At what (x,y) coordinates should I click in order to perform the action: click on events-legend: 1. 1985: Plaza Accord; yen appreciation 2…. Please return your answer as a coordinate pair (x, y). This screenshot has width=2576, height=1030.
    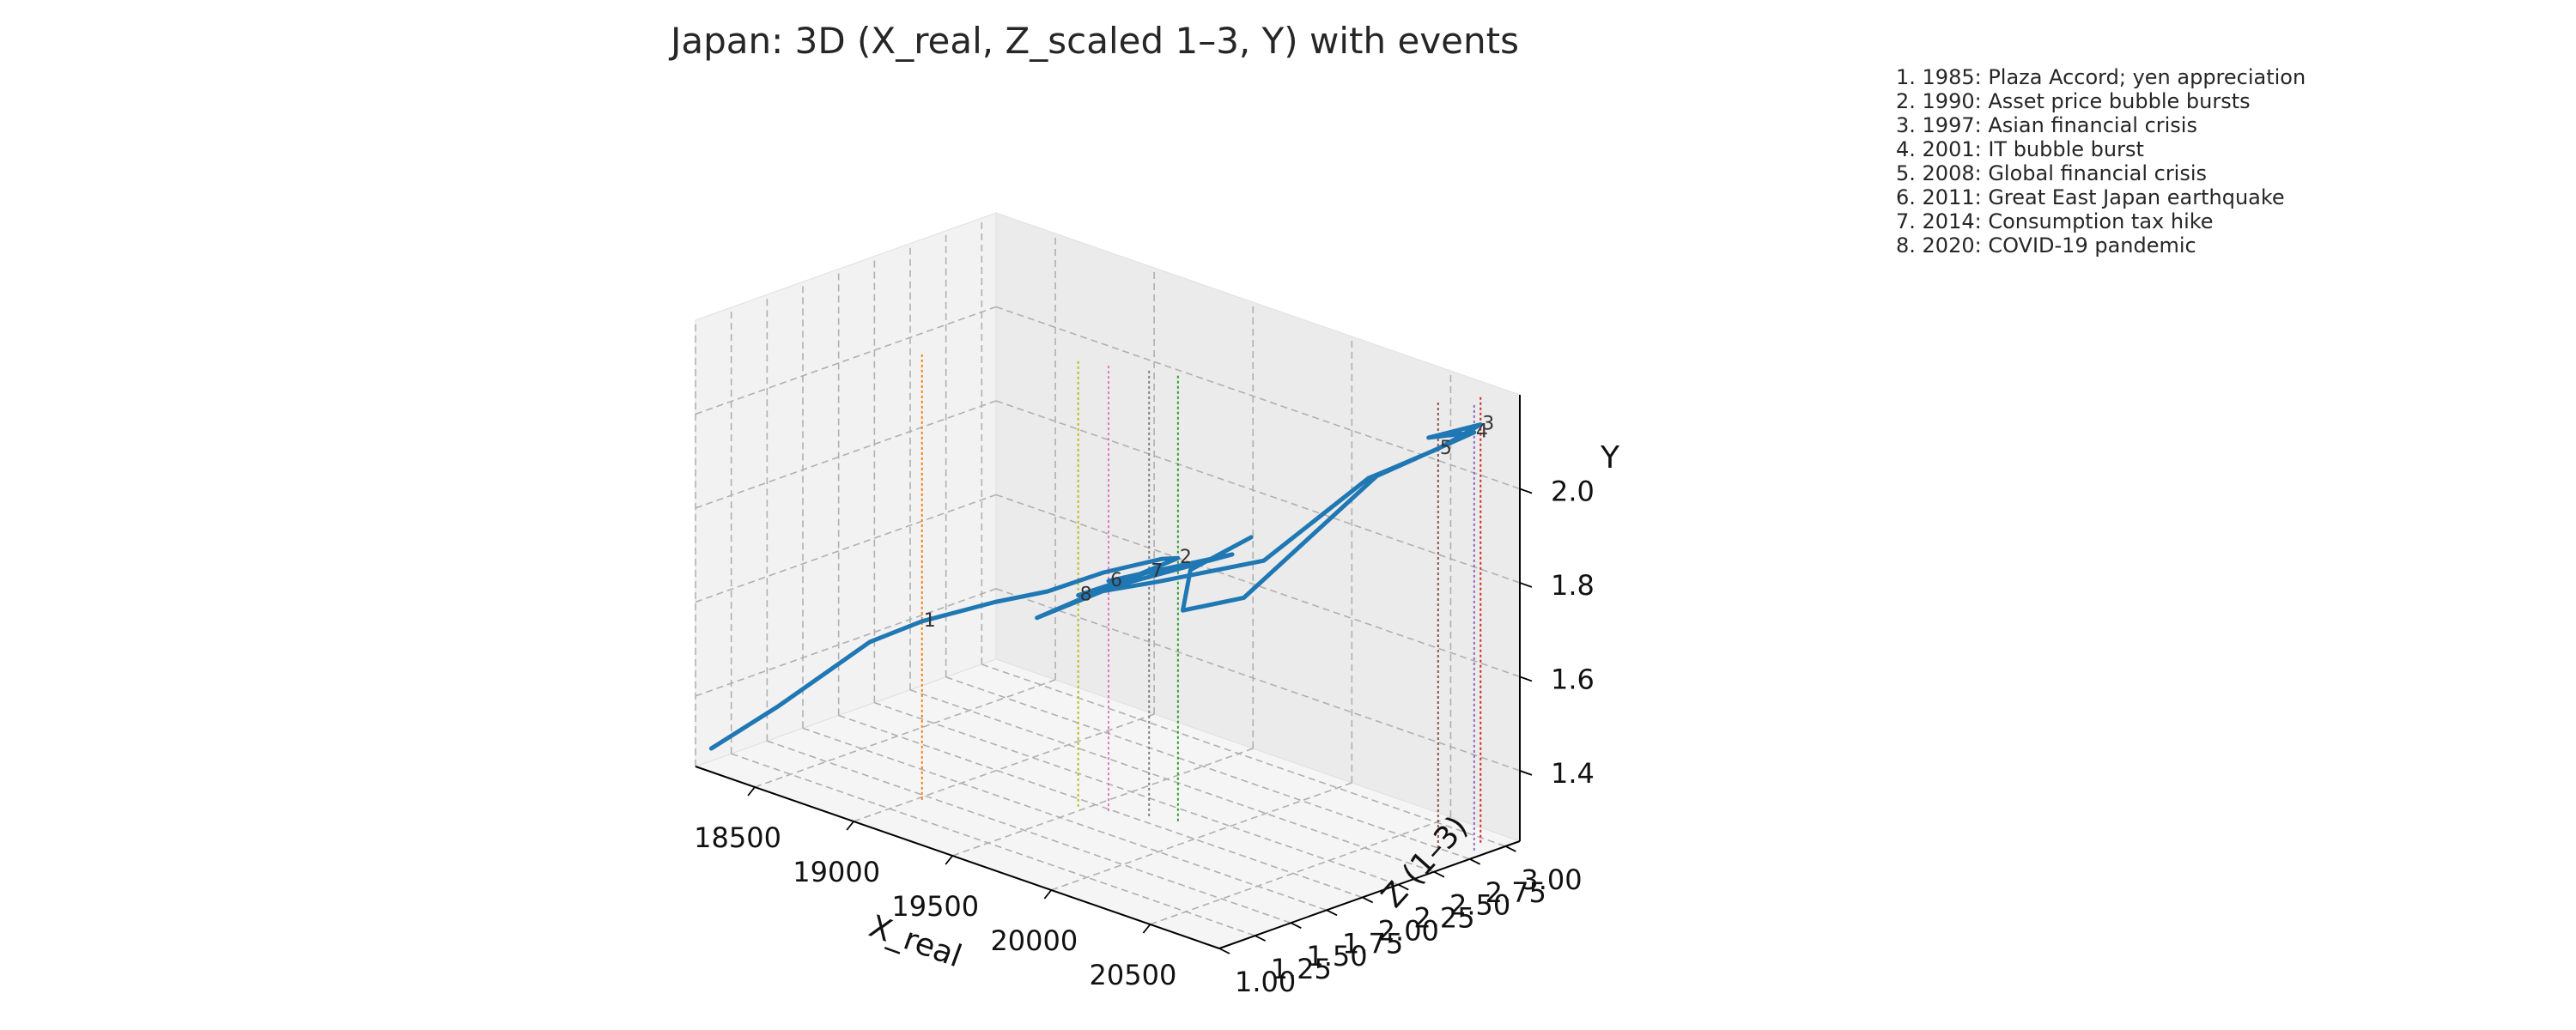
    Looking at the image, I should click on (2101, 161).